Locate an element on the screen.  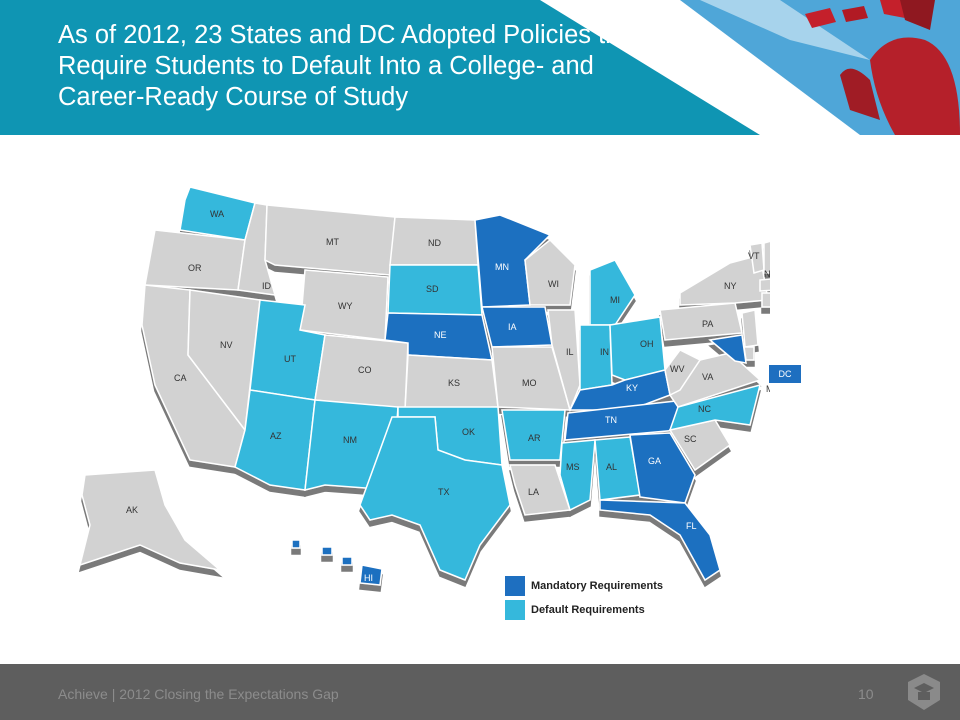
state-label-KY: KY is located at coordinates (632, 388).